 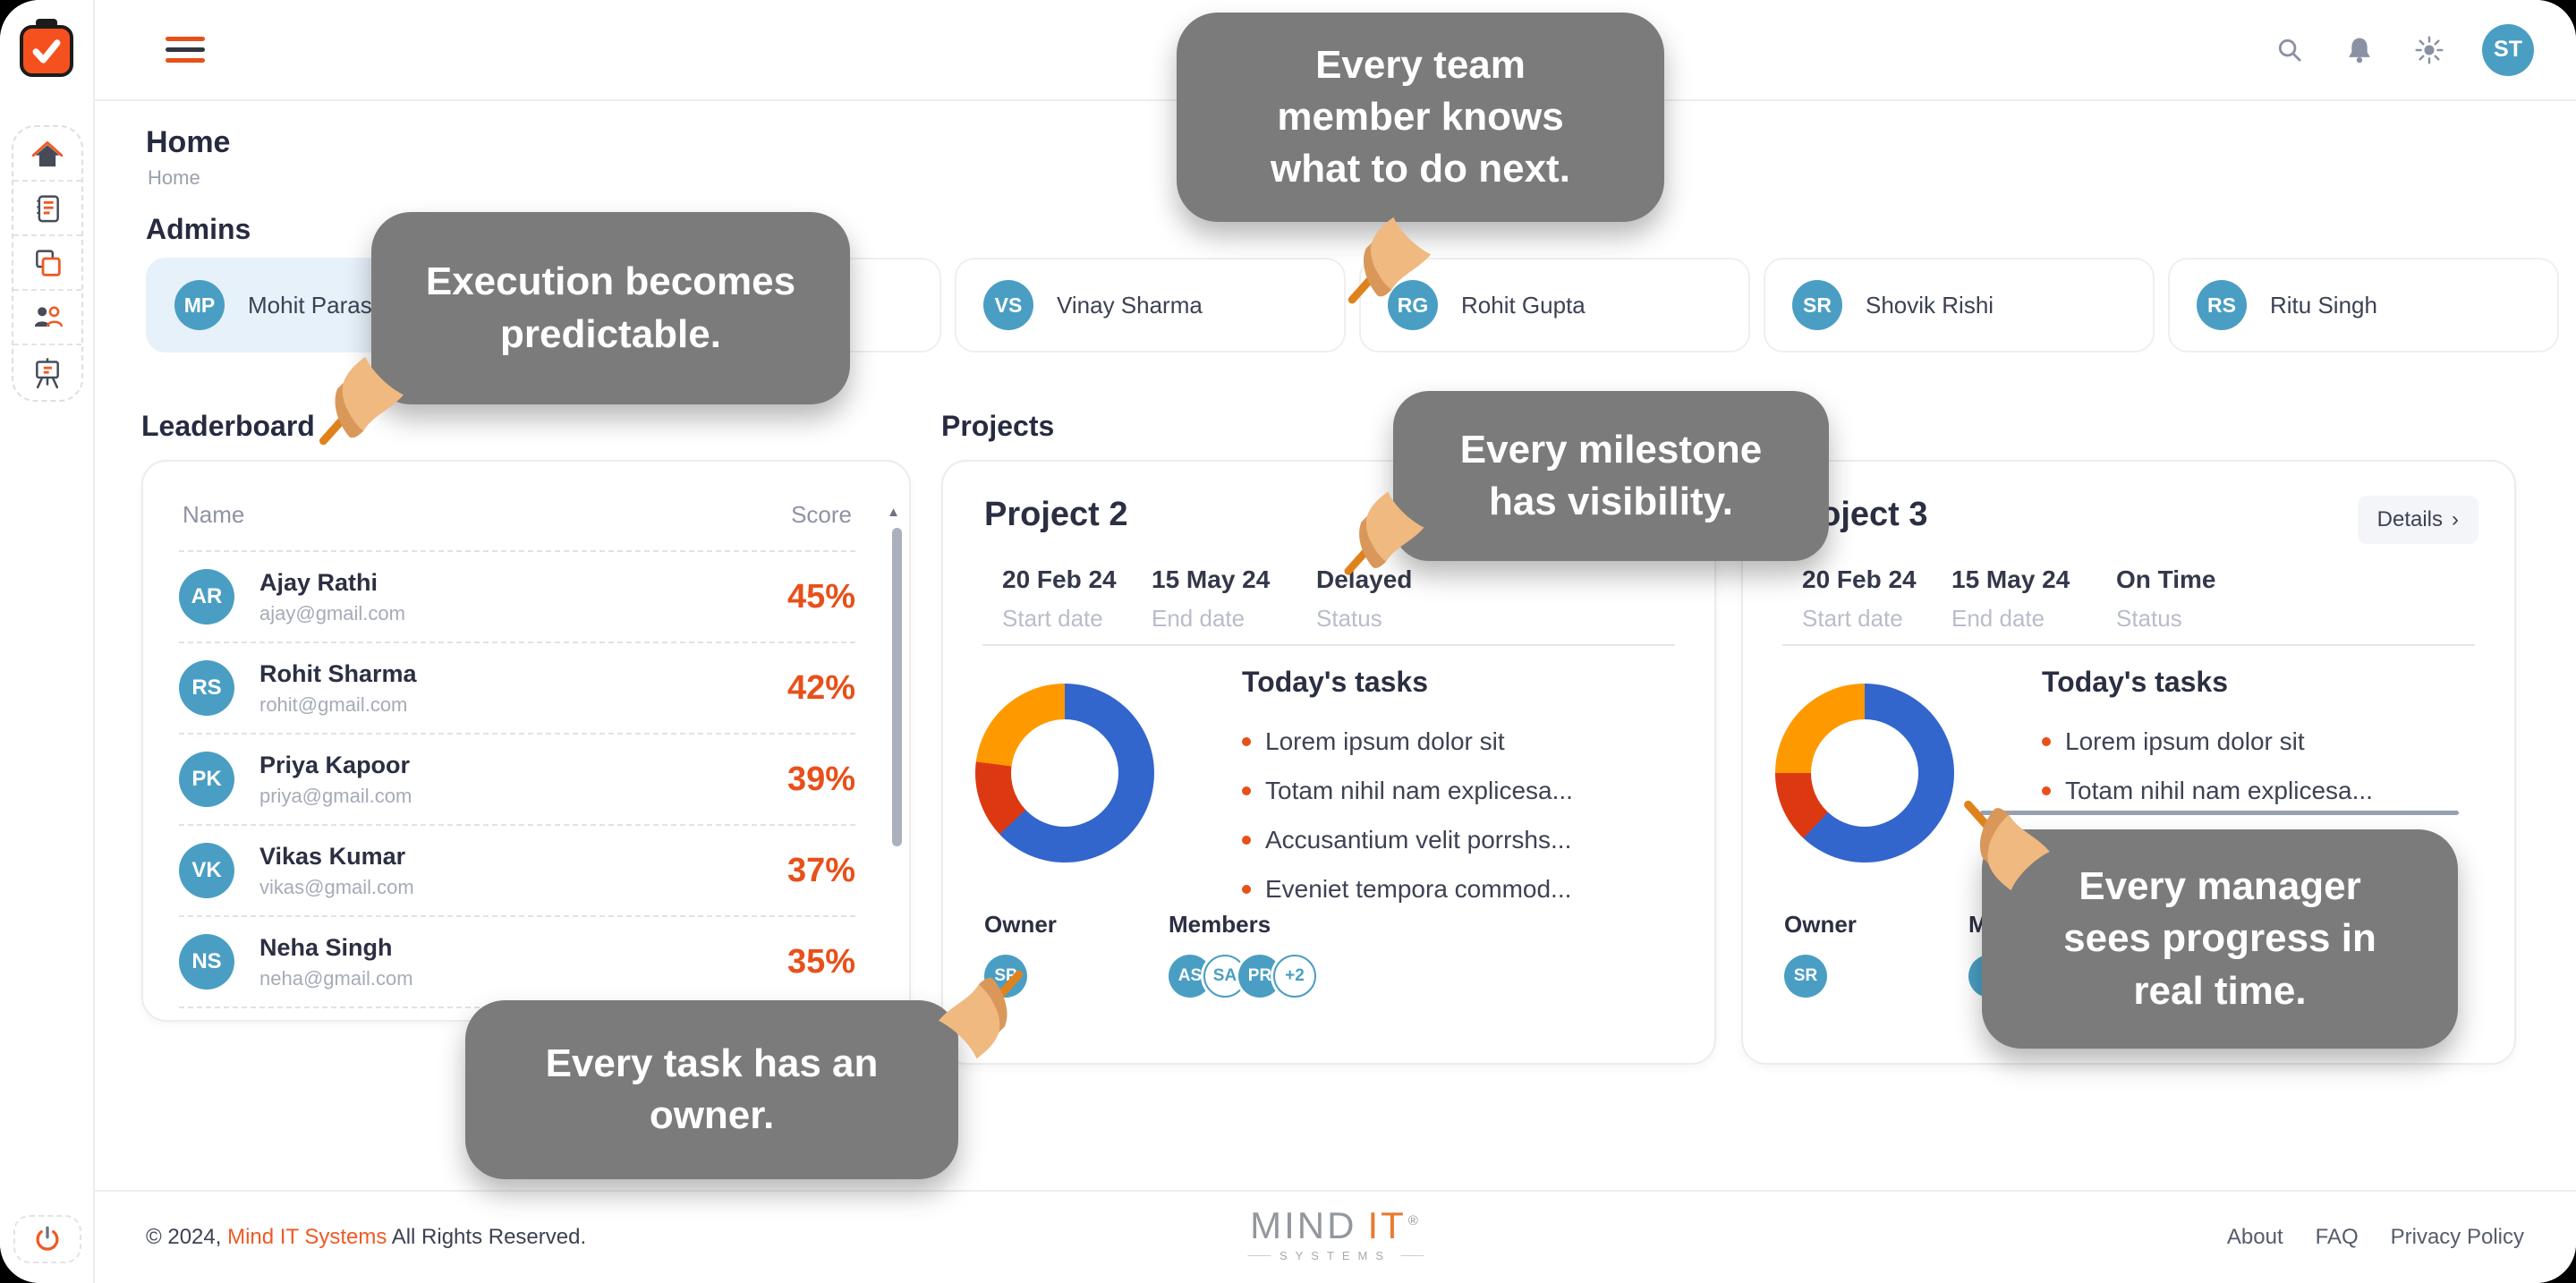 What do you see at coordinates (206, 870) in the screenshot?
I see `avatar: VK` at bounding box center [206, 870].